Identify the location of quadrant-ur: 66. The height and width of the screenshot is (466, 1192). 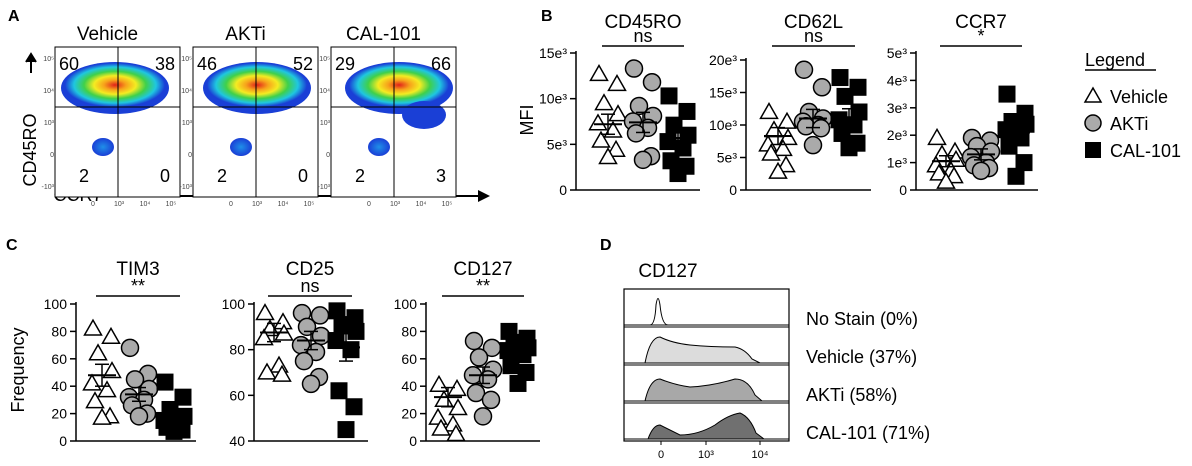
(441, 64).